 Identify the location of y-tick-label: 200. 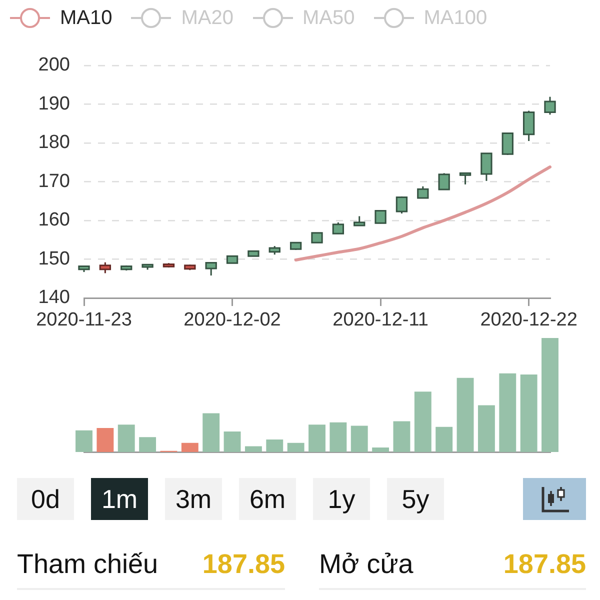
(54, 65).